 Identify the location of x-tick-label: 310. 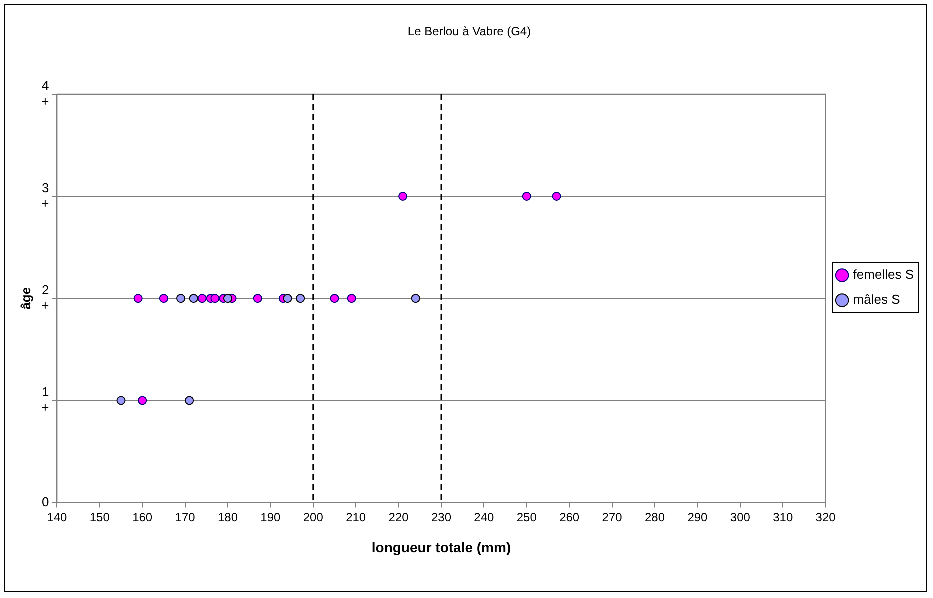
(783, 517).